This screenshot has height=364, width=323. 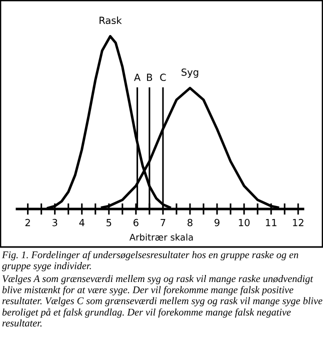 I want to click on x-tick-label: 12, so click(x=298, y=222).